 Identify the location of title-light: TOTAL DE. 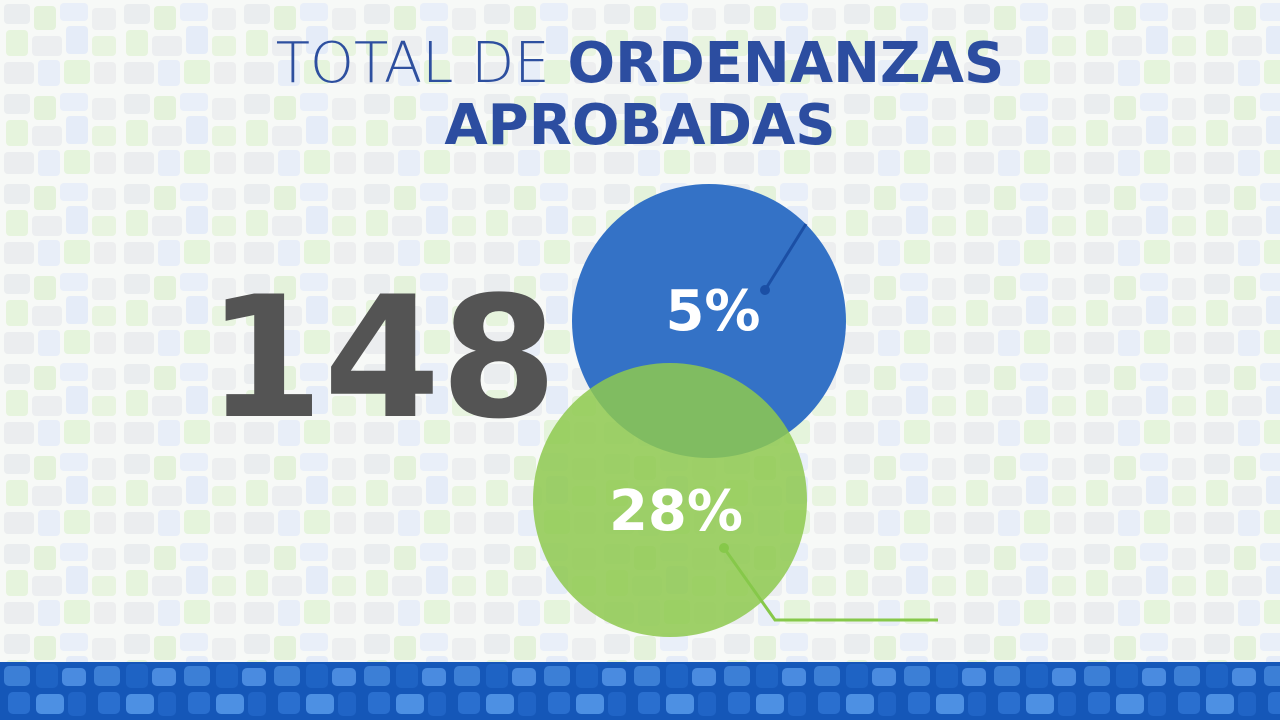
(413, 63).